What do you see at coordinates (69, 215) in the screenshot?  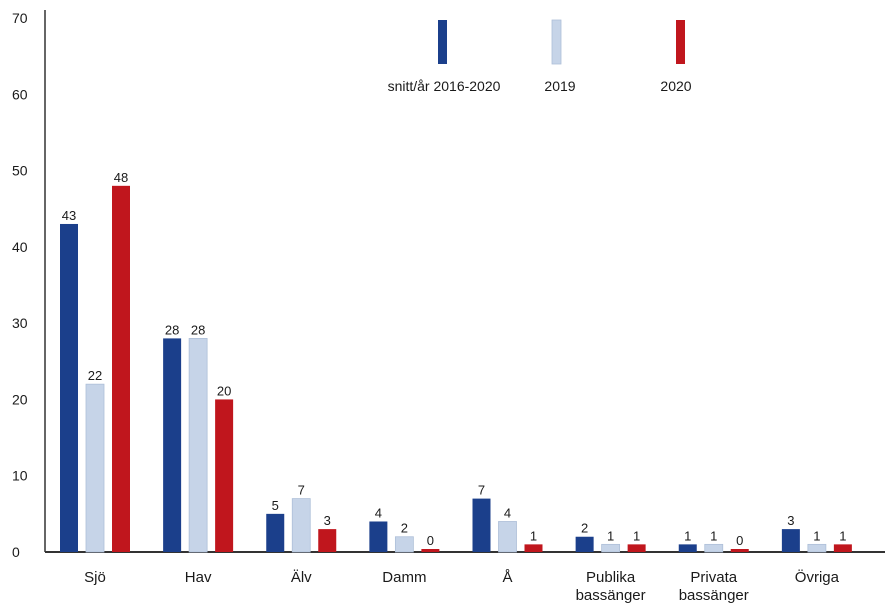 I see `data-label: 43` at bounding box center [69, 215].